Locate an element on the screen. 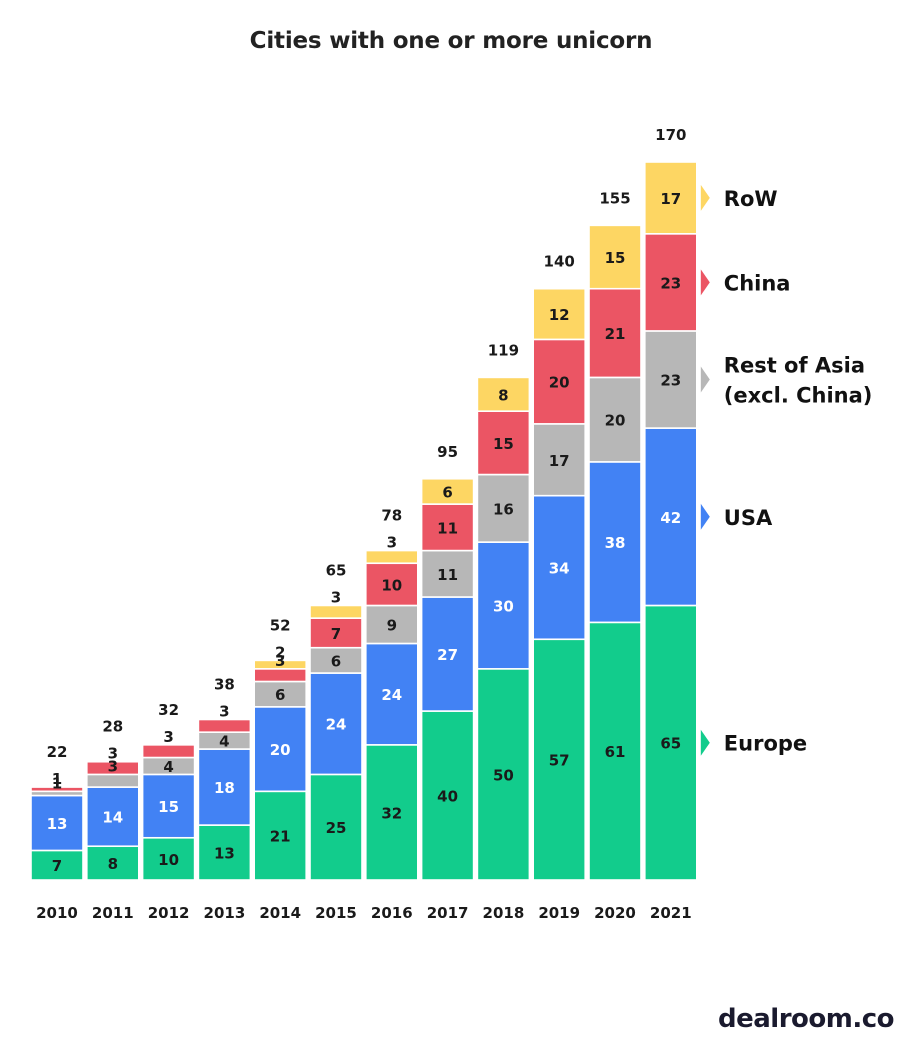 The width and height of the screenshot is (902, 1046). value-label: 17 is located at coordinates (559, 461).